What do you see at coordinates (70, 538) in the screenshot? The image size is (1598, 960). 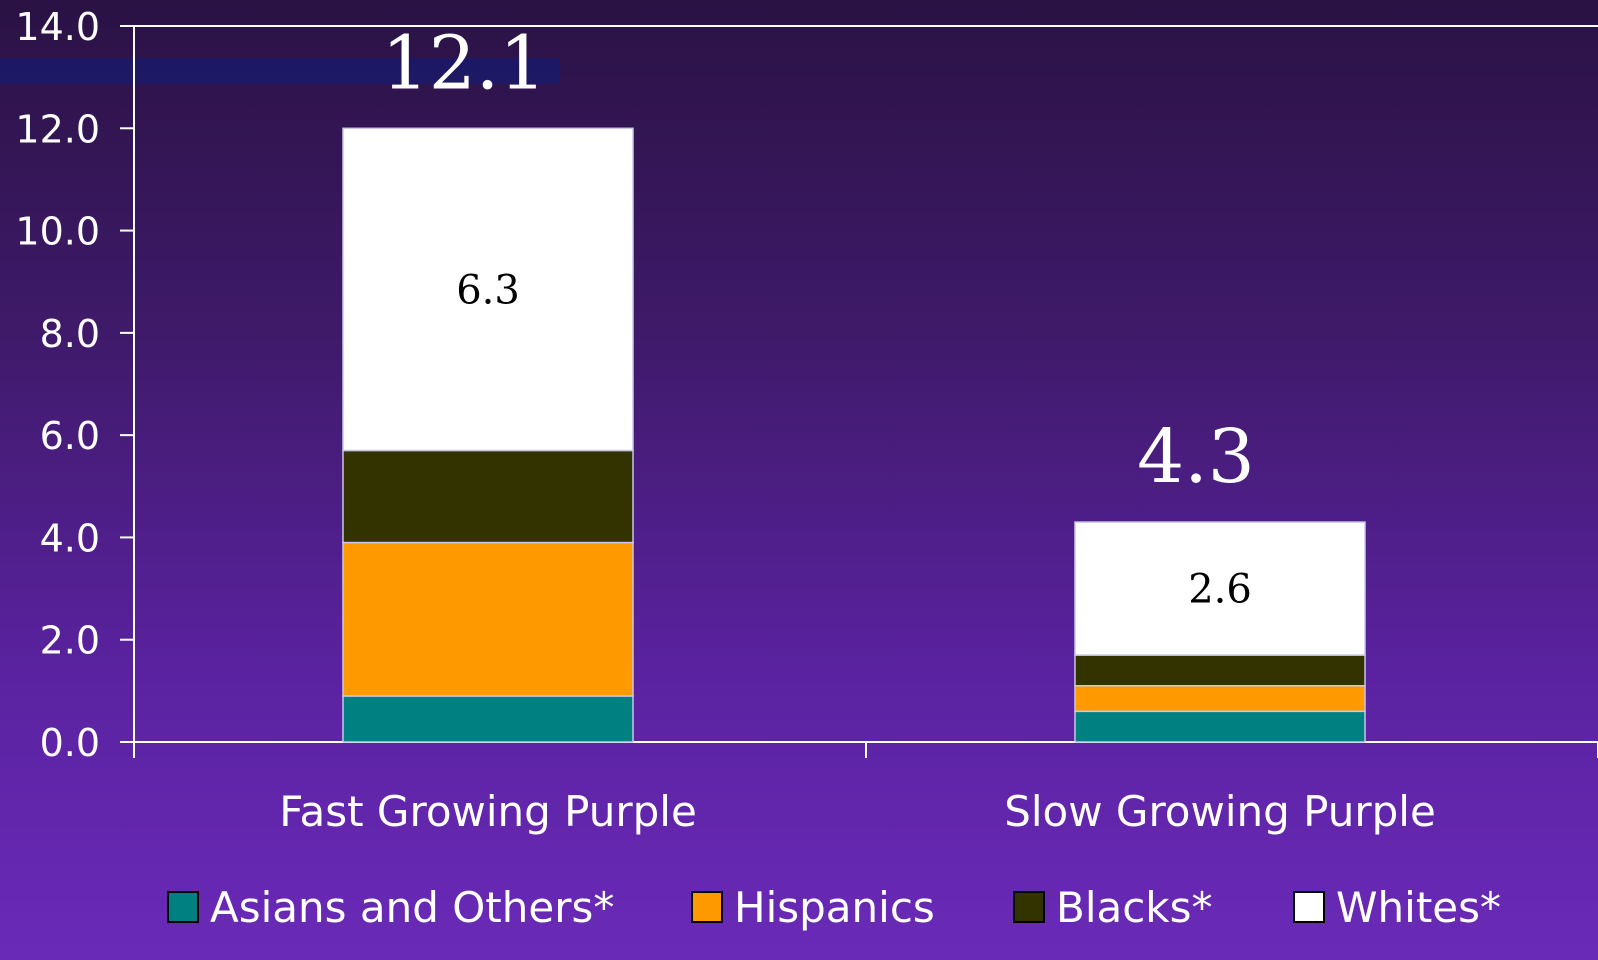 I see `y-tick-label: 4.0` at bounding box center [70, 538].